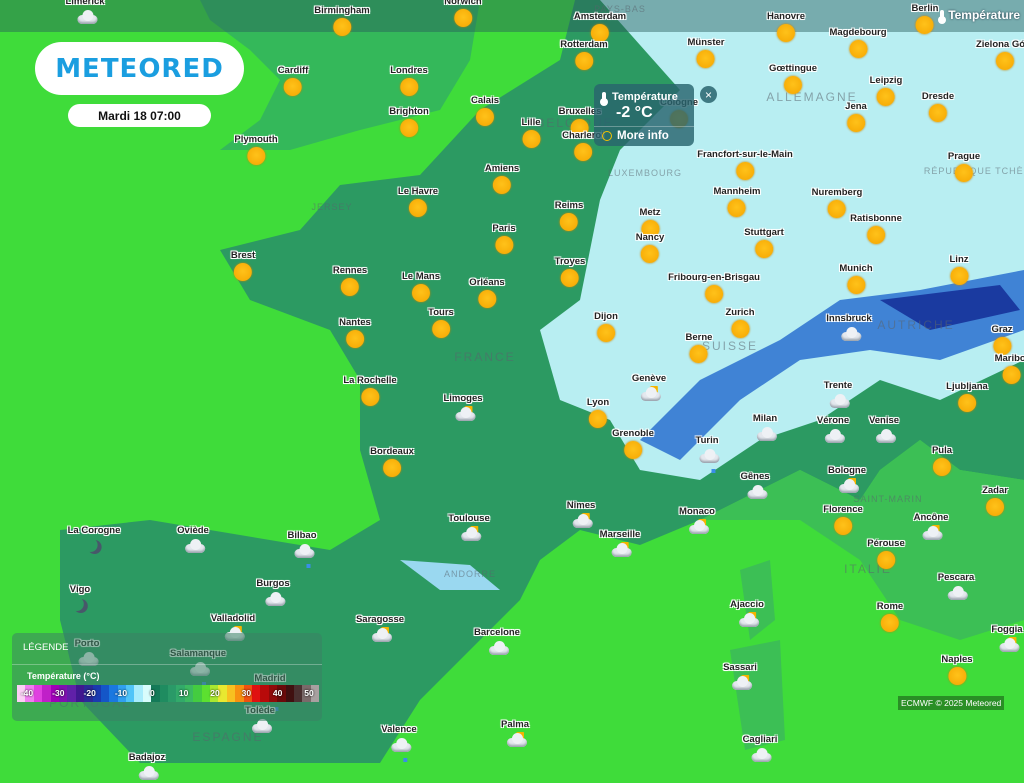 This screenshot has height=783, width=1024. What do you see at coordinates (876, 228) in the screenshot?
I see `city-marker: Ratisbonne` at bounding box center [876, 228].